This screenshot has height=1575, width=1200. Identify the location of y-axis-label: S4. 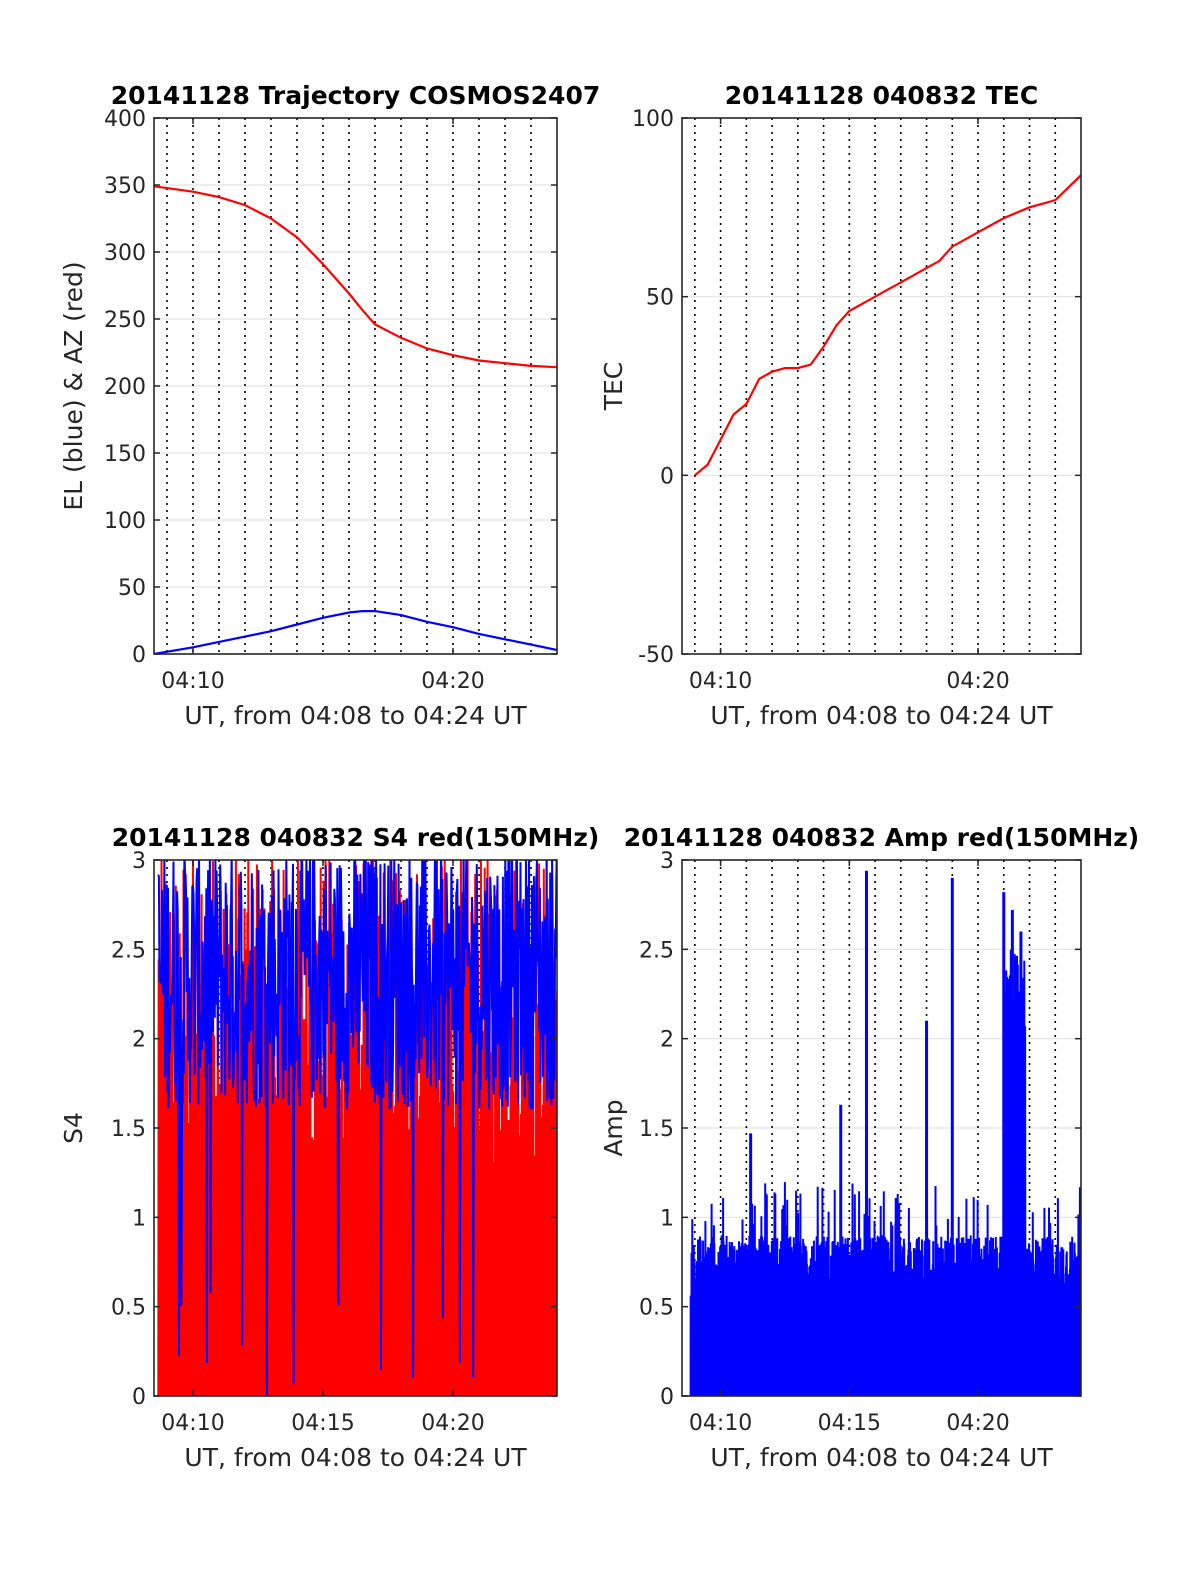
(73, 1128).